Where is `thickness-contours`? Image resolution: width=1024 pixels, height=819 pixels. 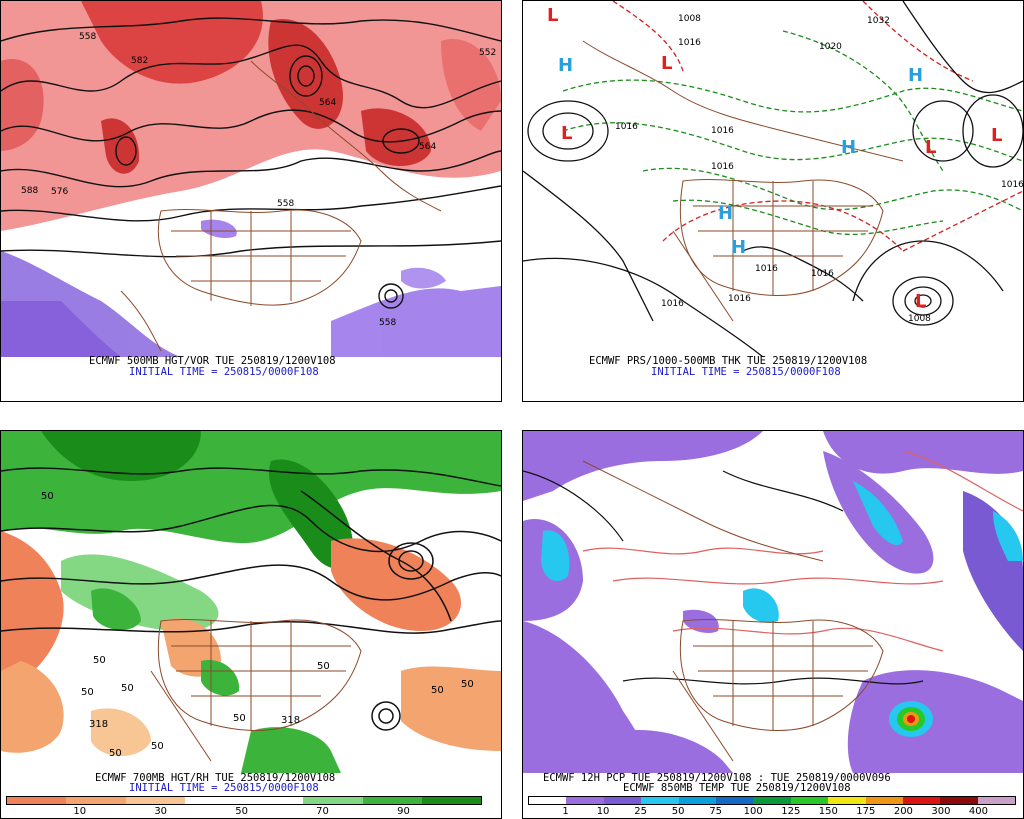
thickness-contours is located at coordinates (792, 126).